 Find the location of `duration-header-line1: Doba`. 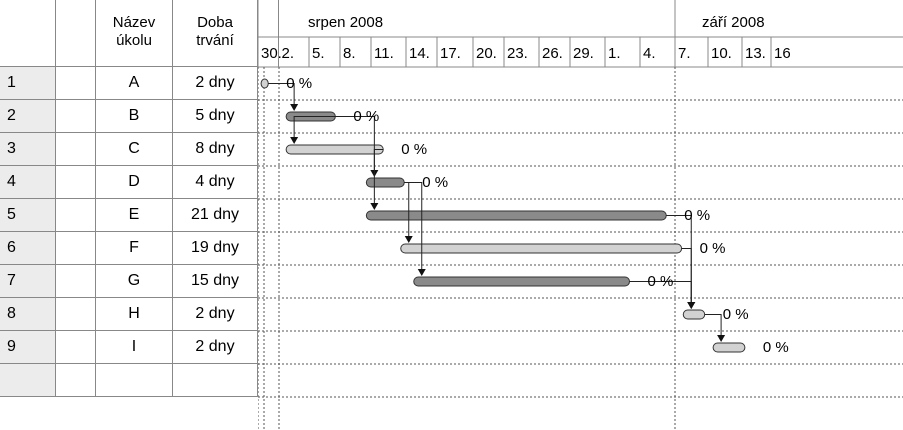

duration-header-line1: Doba is located at coordinates (215, 22).